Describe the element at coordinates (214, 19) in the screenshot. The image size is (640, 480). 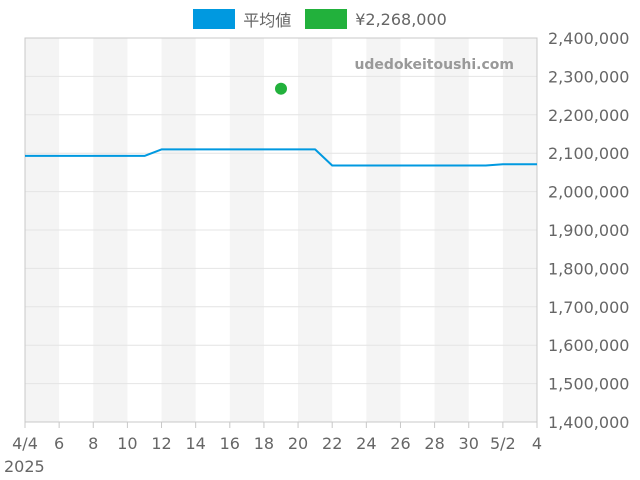
I see `legend-swatch-average` at that location.